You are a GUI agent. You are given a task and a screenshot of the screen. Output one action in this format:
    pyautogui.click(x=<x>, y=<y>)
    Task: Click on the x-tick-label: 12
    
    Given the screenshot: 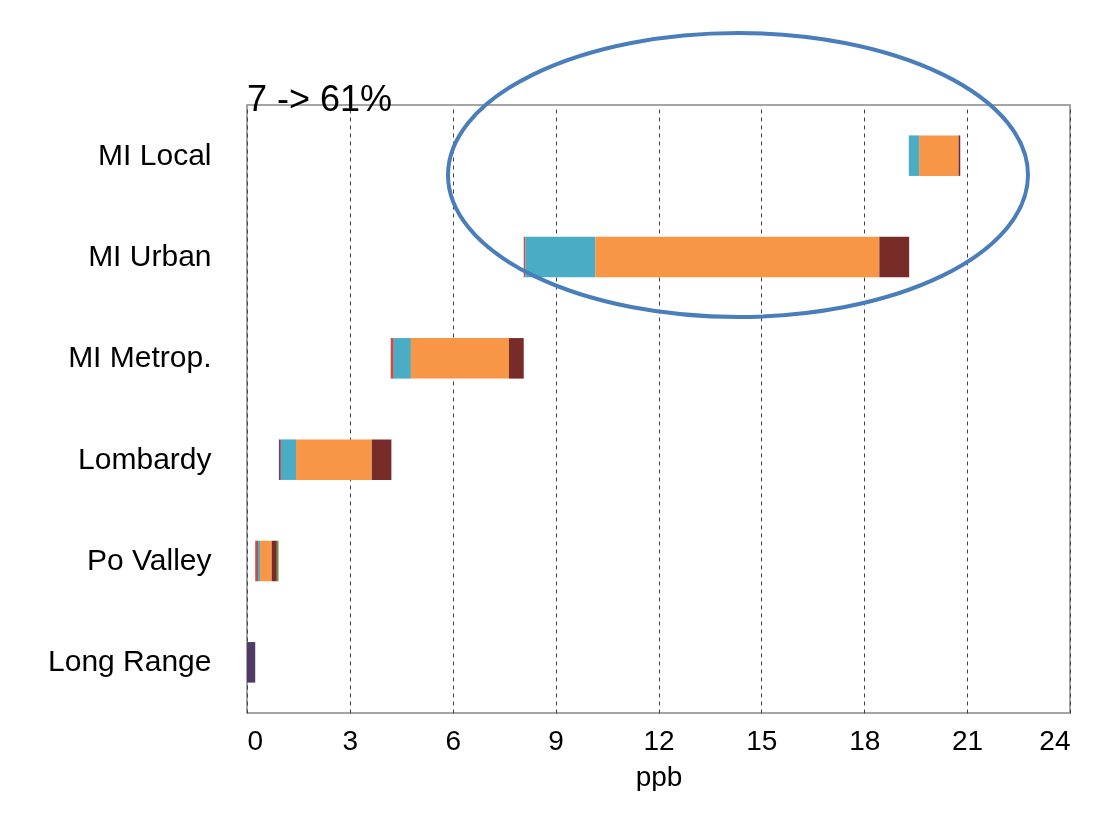 What is the action you would take?
    pyautogui.click(x=659, y=740)
    